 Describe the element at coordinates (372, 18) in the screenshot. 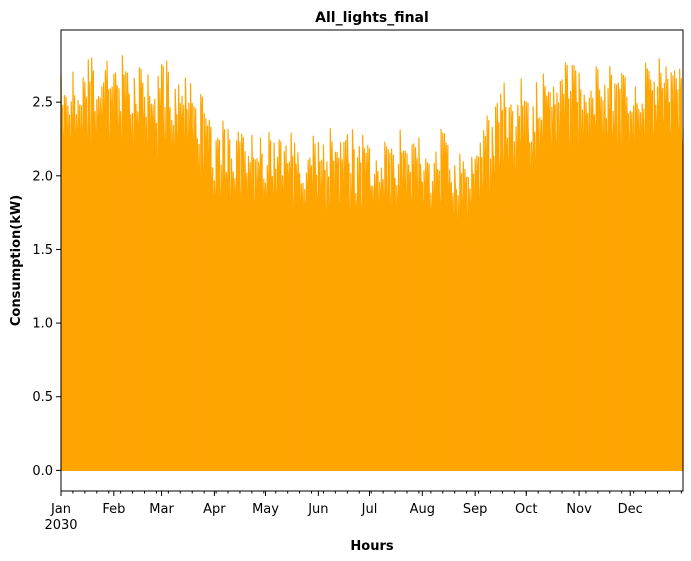

I see `chart-title: All_lights_final` at that location.